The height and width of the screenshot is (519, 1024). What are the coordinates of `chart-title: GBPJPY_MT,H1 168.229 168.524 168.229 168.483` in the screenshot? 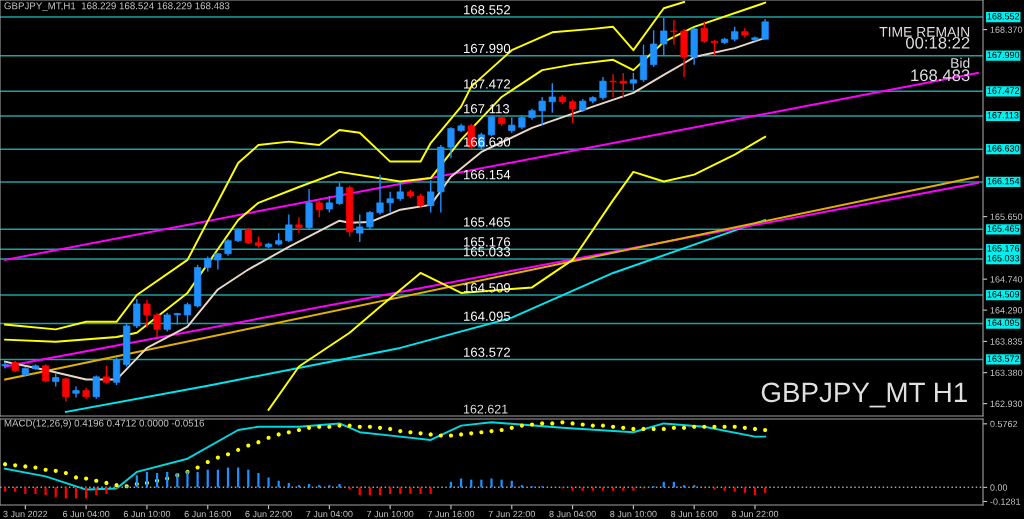 It's located at (117, 7).